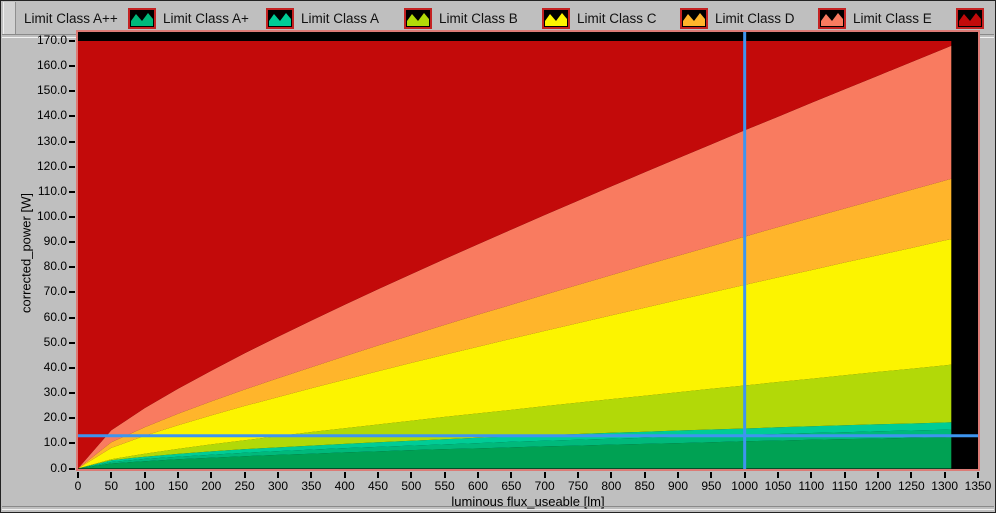 This screenshot has width=996, height=513. I want to click on y-tick-label: 50.0, so click(55, 341).